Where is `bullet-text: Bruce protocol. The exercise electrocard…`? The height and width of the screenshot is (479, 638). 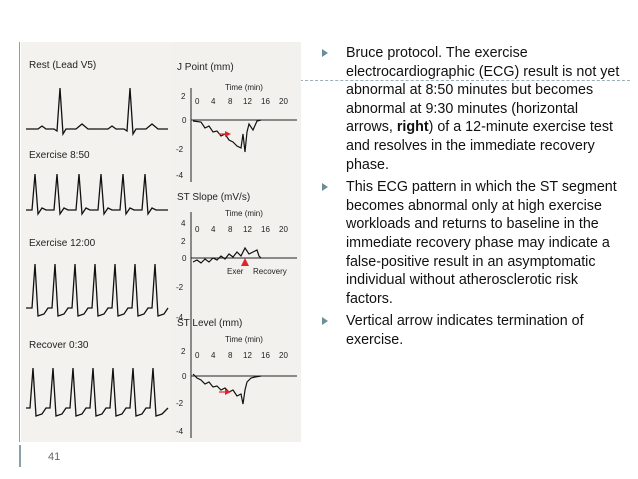 bullet-text: Bruce protocol. The exercise electrocard… is located at coordinates (483, 90).